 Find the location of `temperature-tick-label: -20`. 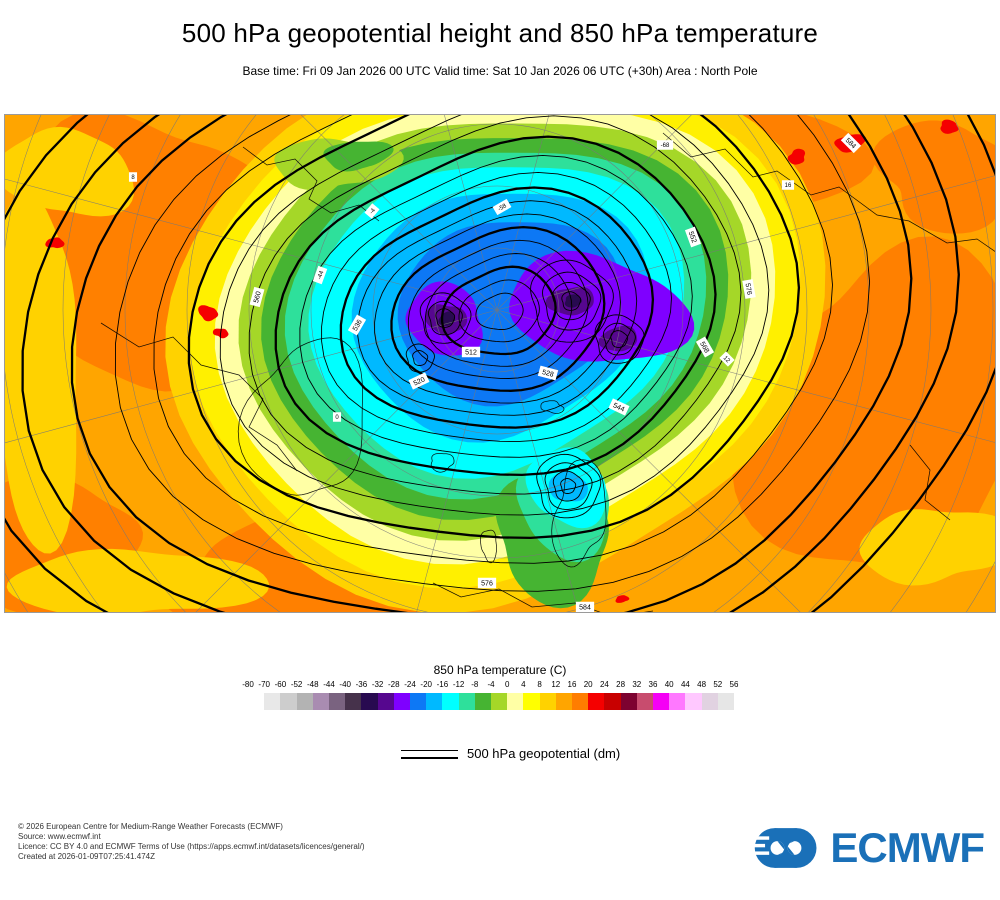

temperature-tick-label: -20 is located at coordinates (426, 684).